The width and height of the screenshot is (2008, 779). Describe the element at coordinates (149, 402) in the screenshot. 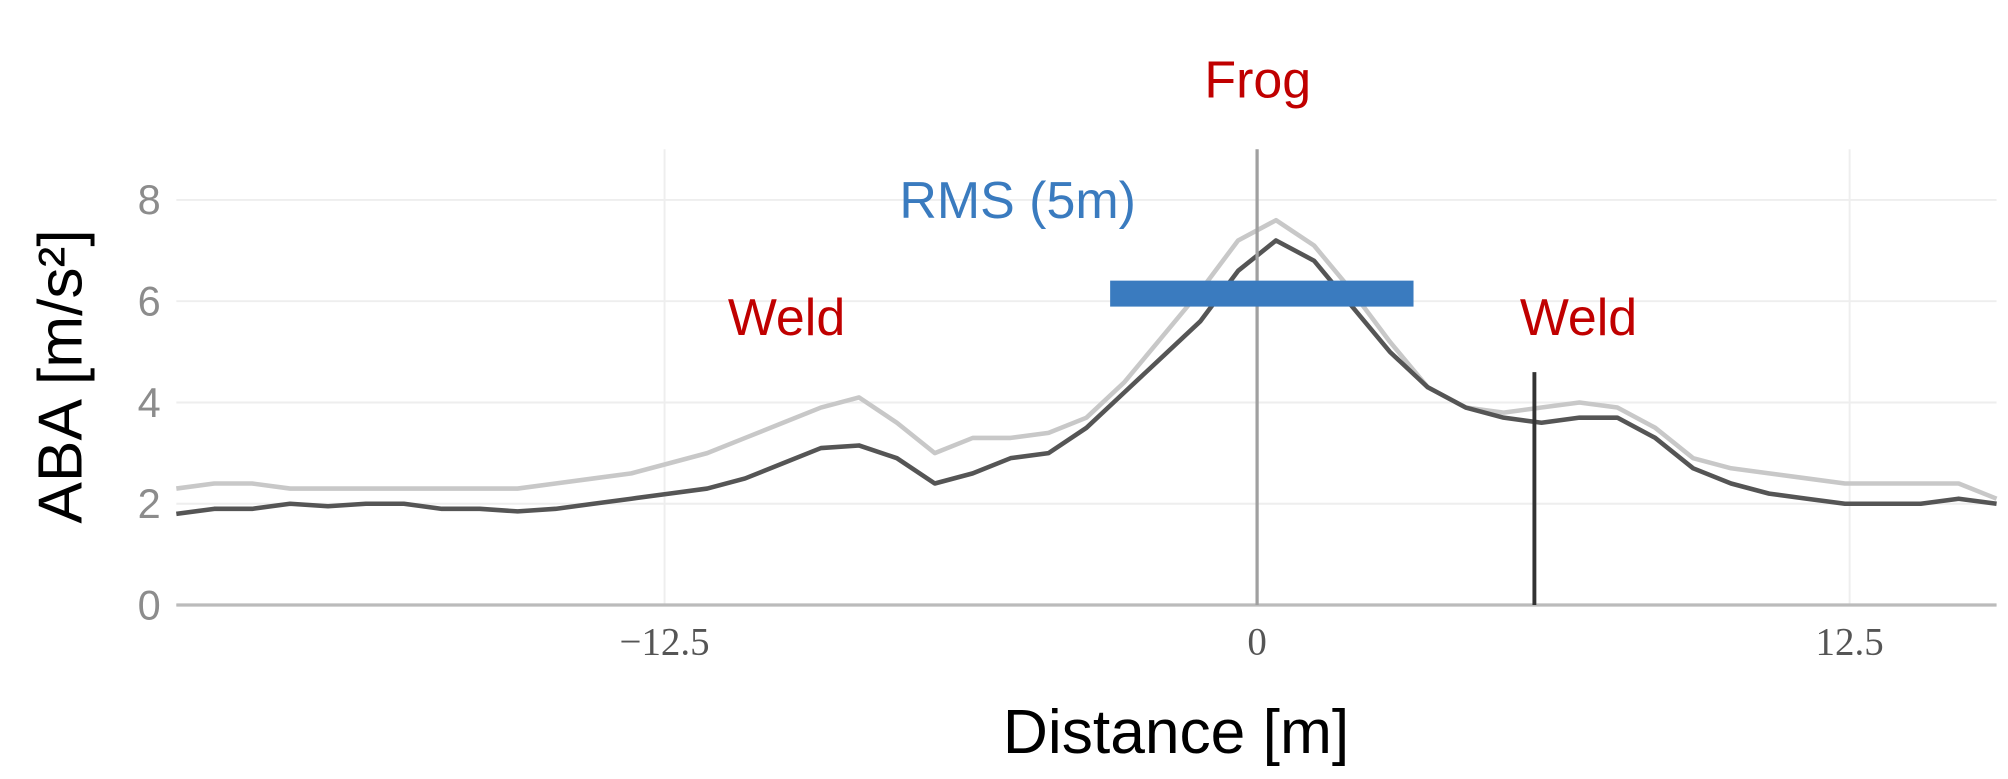

I see `y-tick-label: 4` at that location.